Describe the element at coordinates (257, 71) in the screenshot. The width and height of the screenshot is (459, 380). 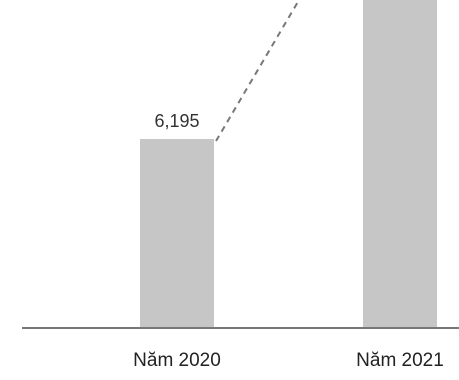
I see `connector-line` at that location.